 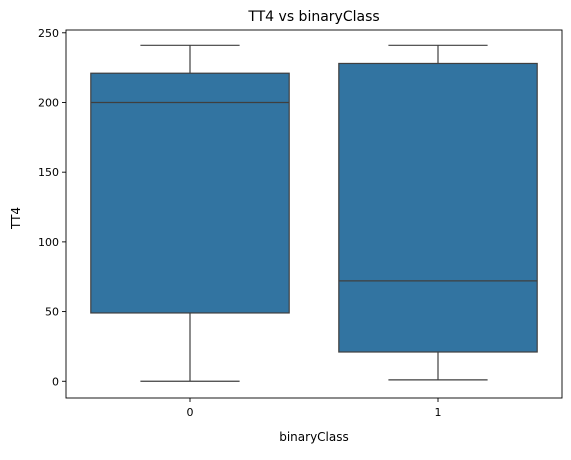 I want to click on y-tick-label: 50, so click(x=52, y=312).